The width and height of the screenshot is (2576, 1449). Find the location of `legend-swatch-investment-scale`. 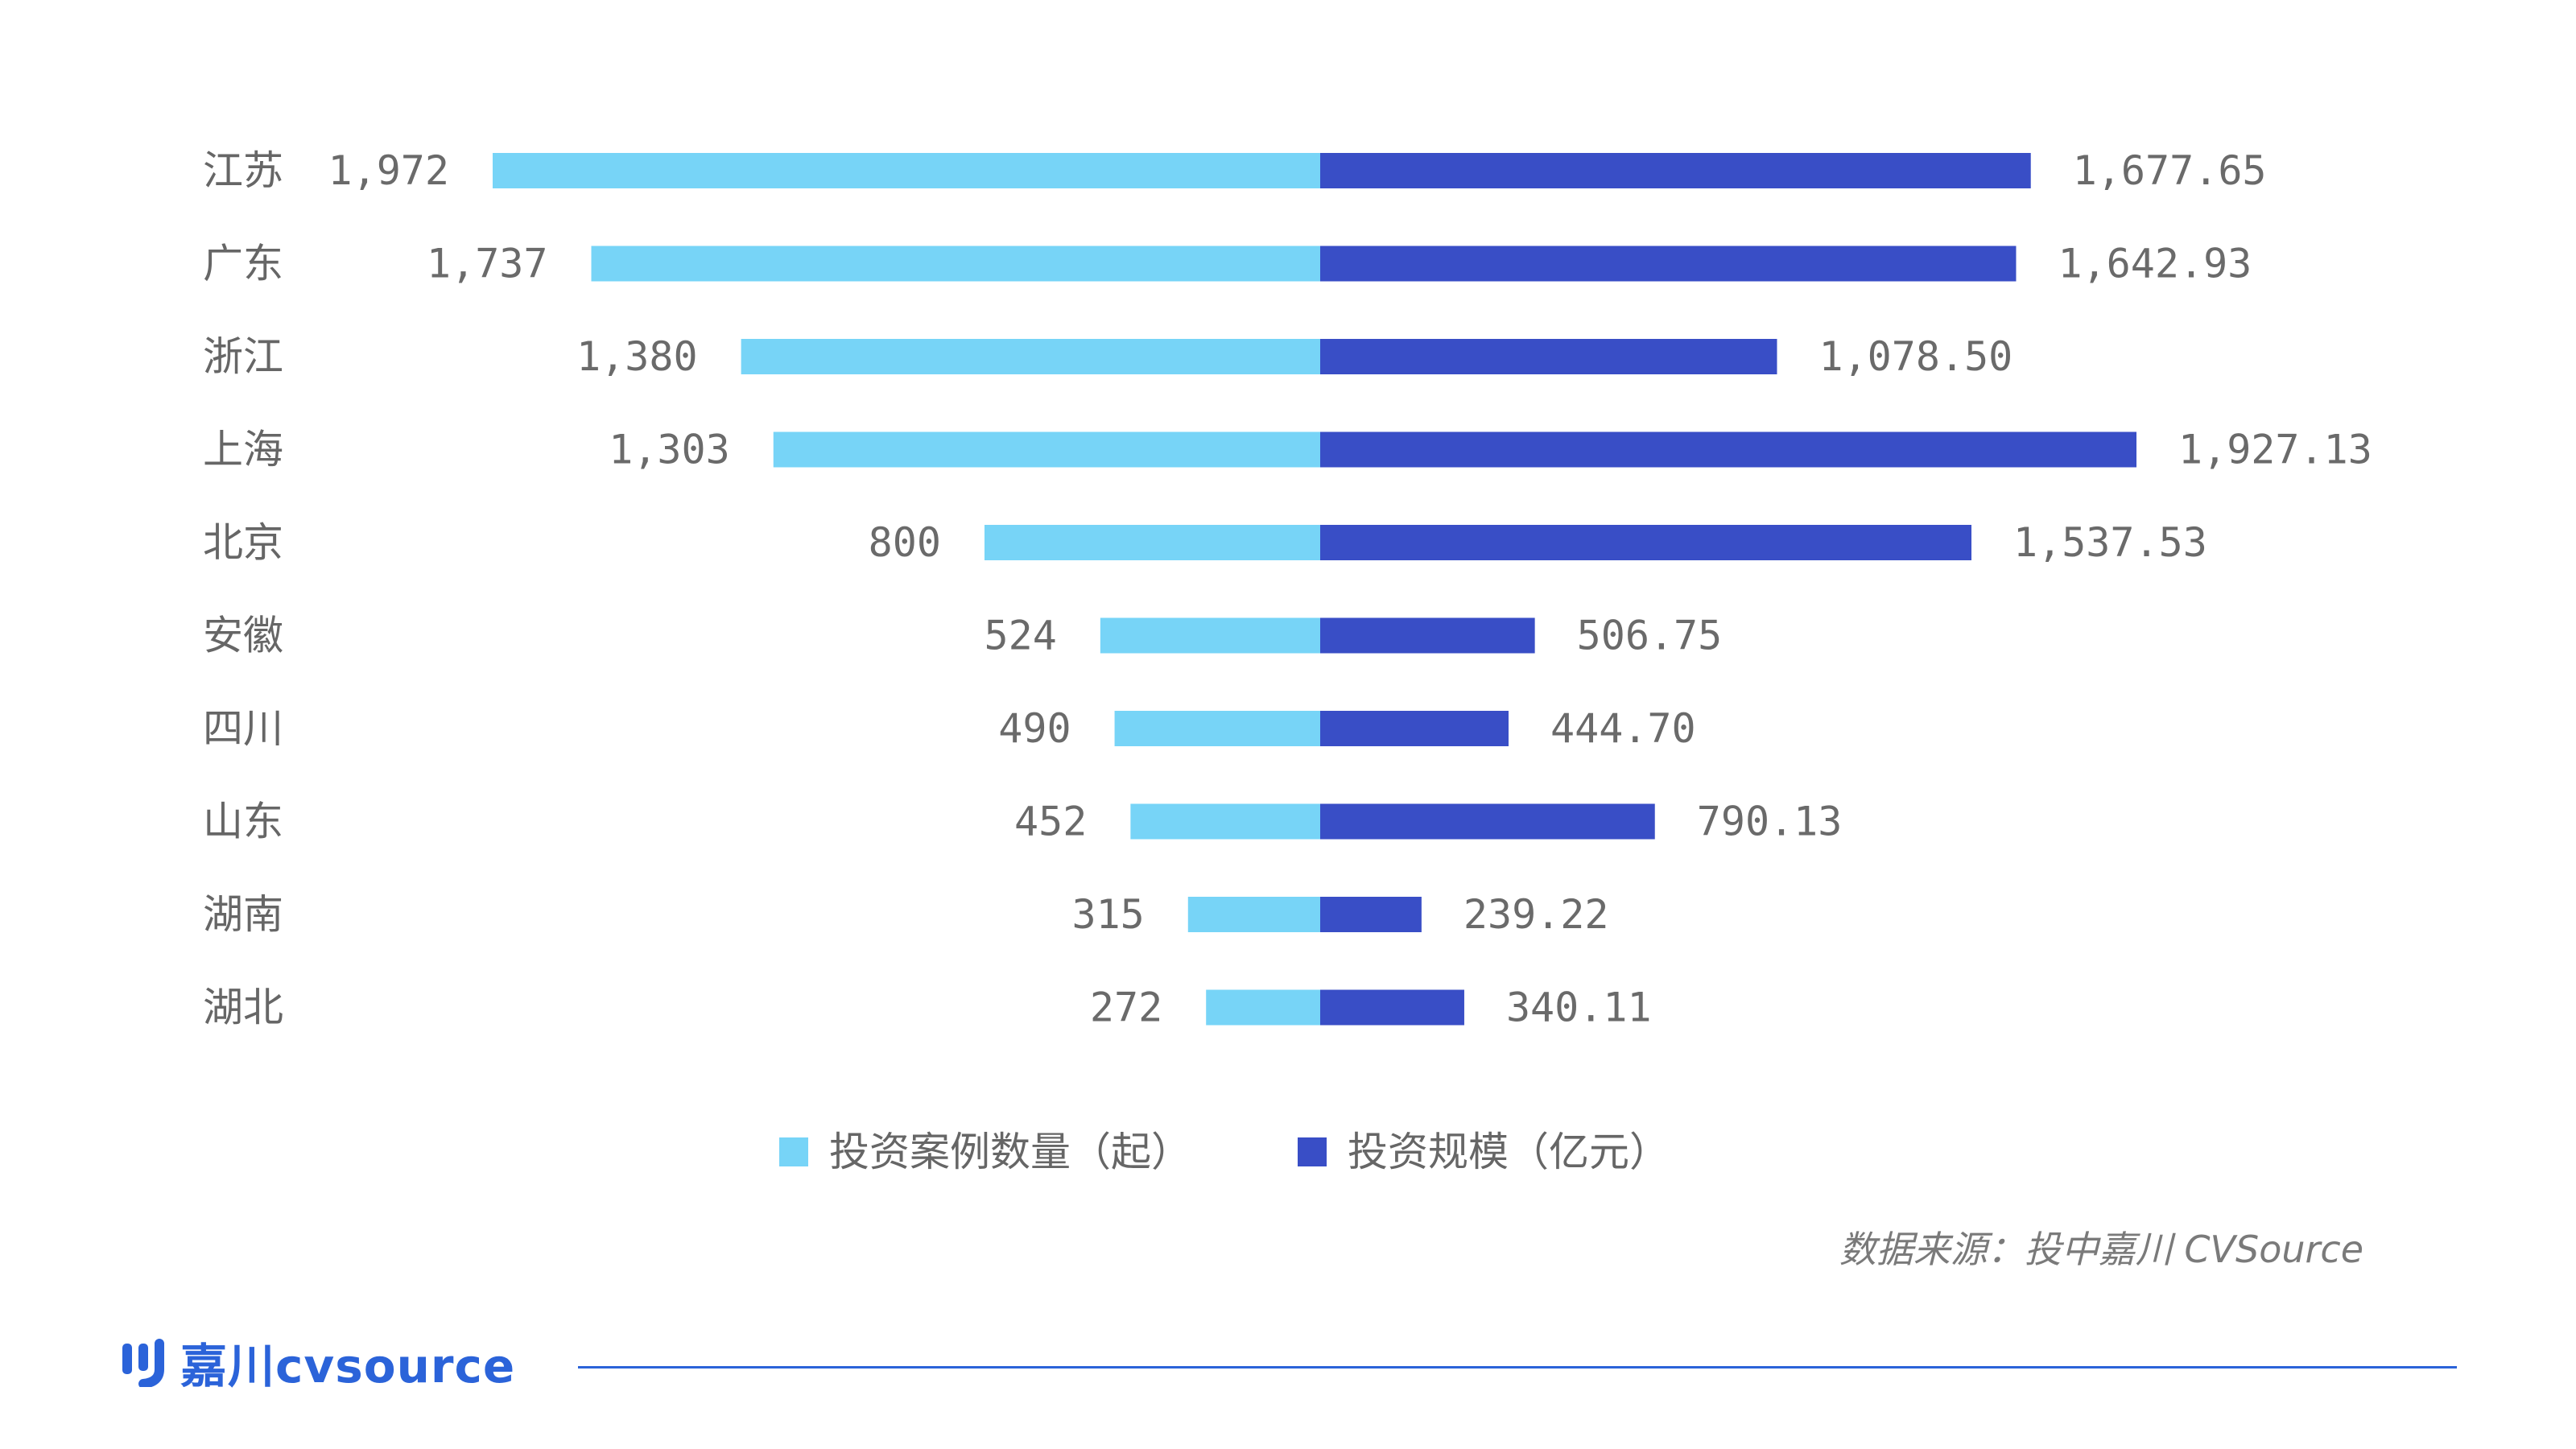

legend-swatch-investment-scale is located at coordinates (1312, 1151).